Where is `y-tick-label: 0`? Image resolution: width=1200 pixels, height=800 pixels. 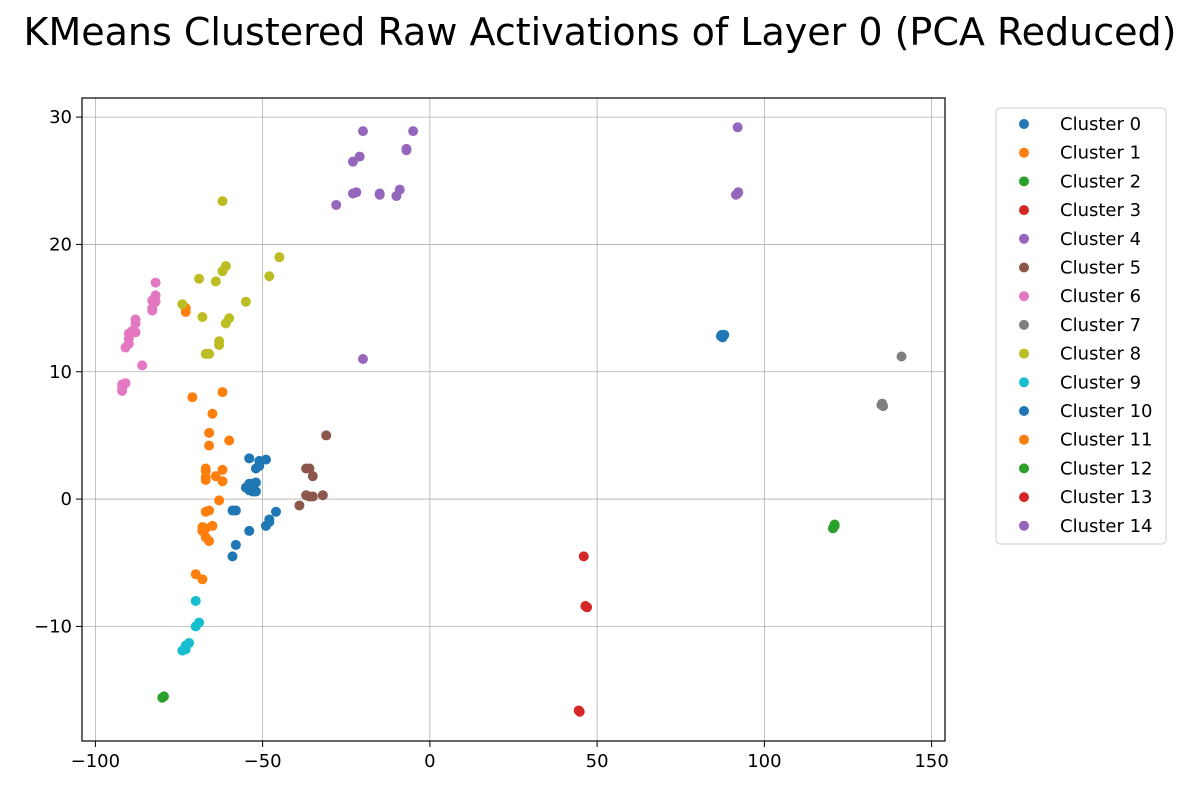
y-tick-label: 0 is located at coordinates (66, 499).